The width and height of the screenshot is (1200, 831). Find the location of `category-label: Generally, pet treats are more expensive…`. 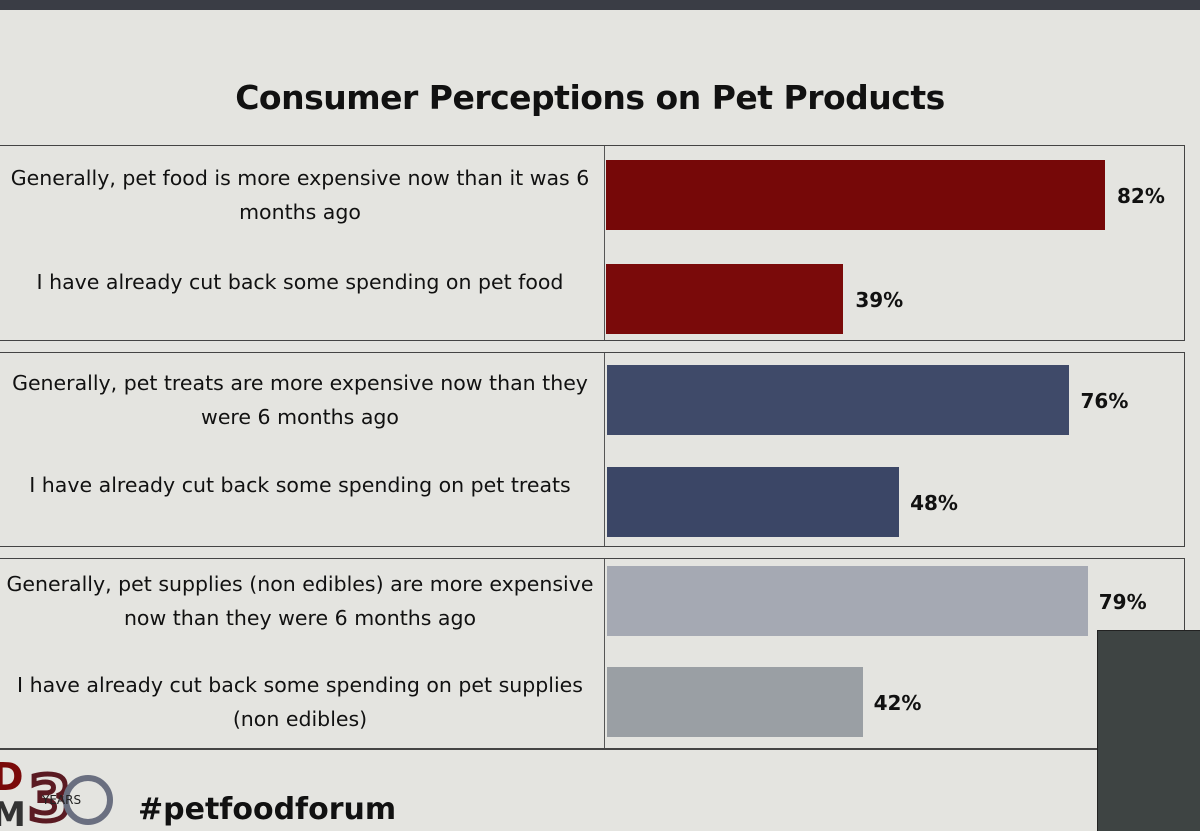

category-label: Generally, pet treats are more expensive… is located at coordinates (300, 400).